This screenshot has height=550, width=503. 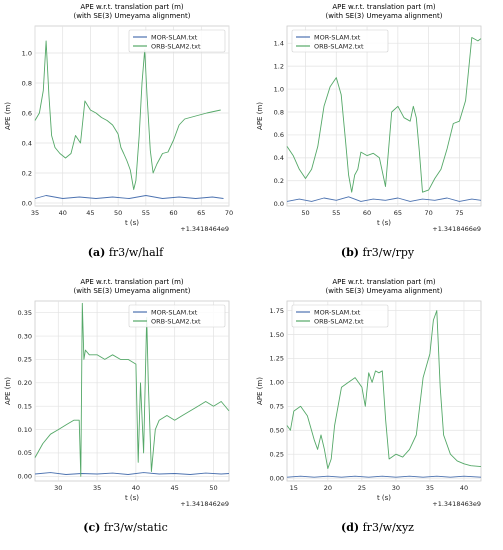 What do you see at coordinates (279, 181) in the screenshot?
I see `y-tick-label-b: 0.2` at bounding box center [279, 181].